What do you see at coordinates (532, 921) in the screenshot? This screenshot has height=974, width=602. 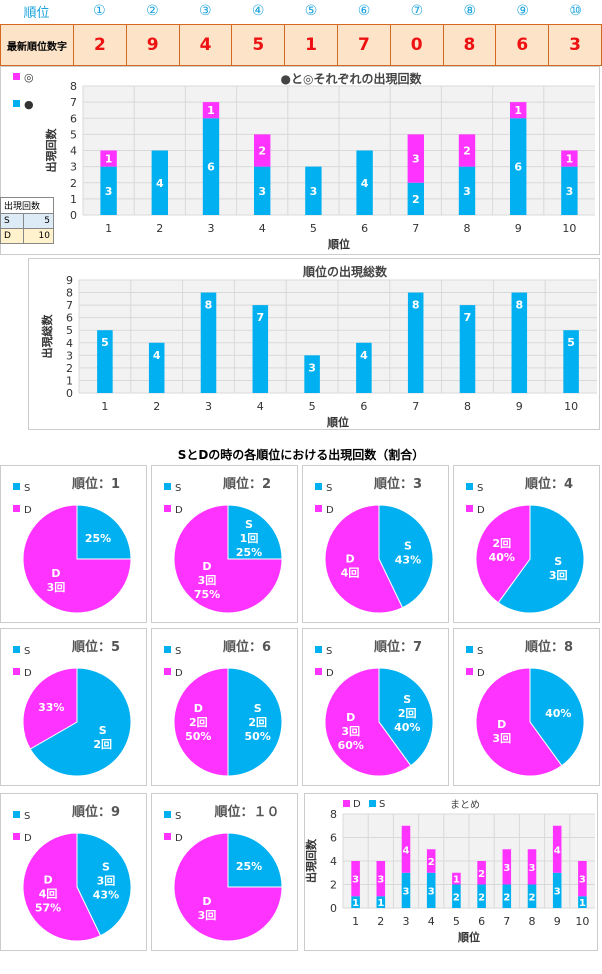 I see `x-tick-label: 8` at bounding box center [532, 921].